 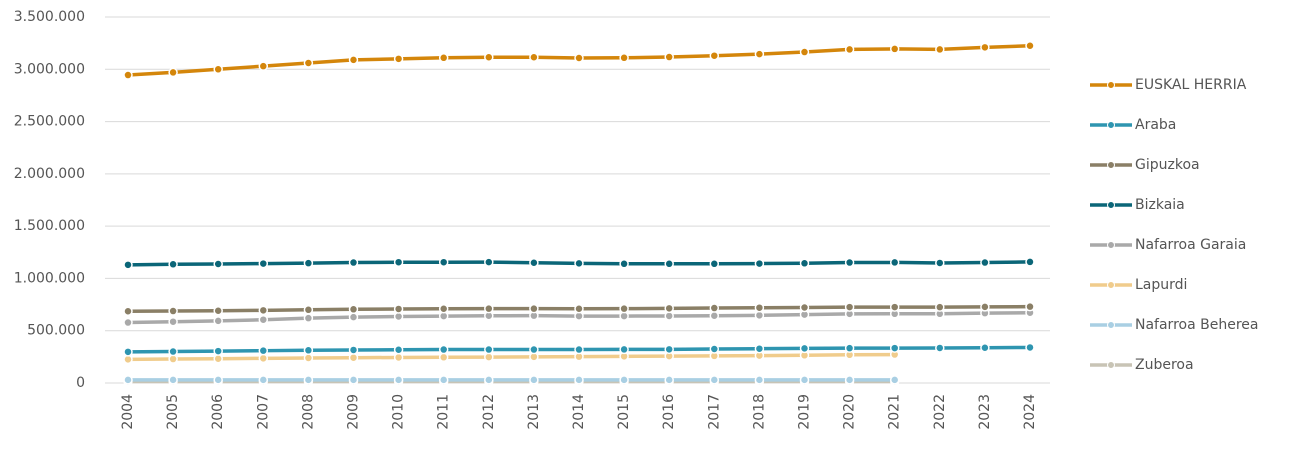 I want to click on x-tick-label: 2024, so click(x=1030, y=412).